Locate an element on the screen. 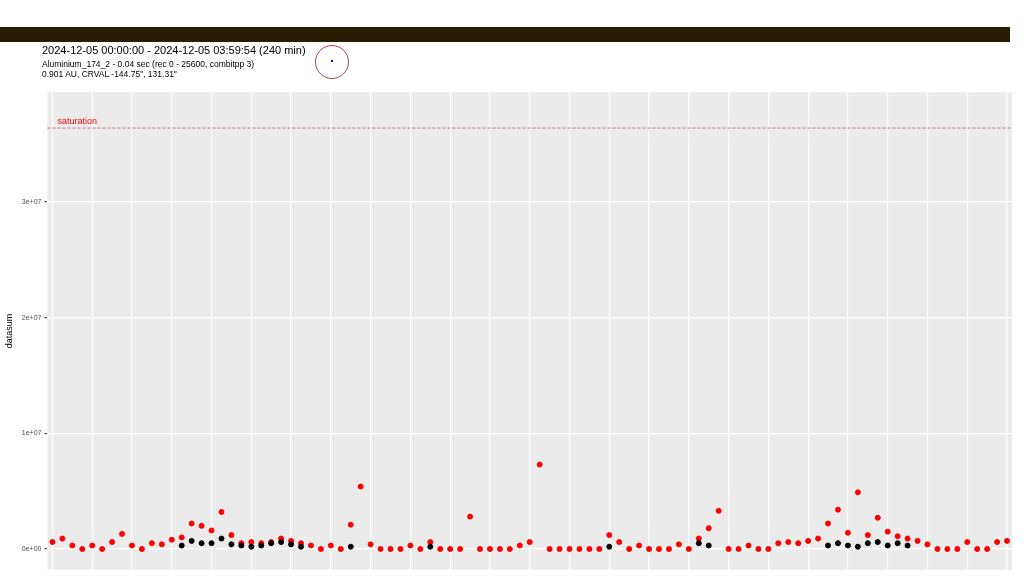 Image resolution: width=1026 pixels, height=577 pixels. chart-subtitle: Aluminium_174_2 - 0.04 sec (rec 0 - 25600, combitpp 3) is located at coordinates (148, 64).